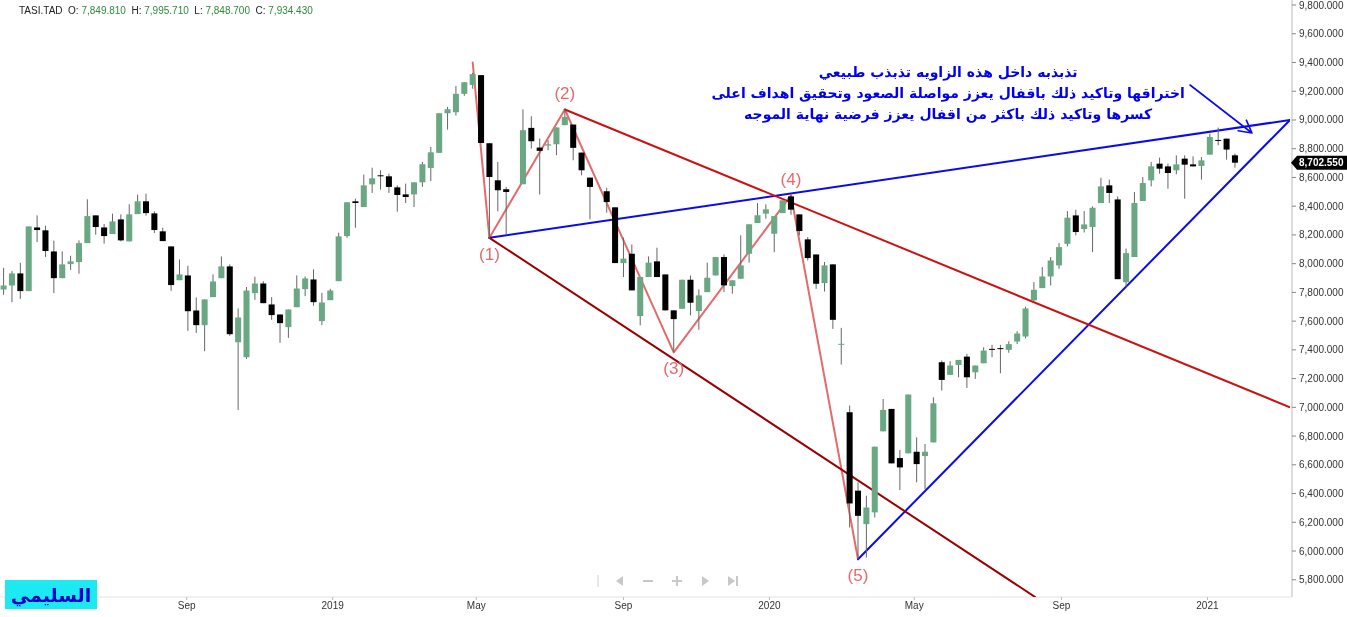  What do you see at coordinates (1321, 407) in the screenshot?
I see `y-tick-label: 7,000.000` at bounding box center [1321, 407].